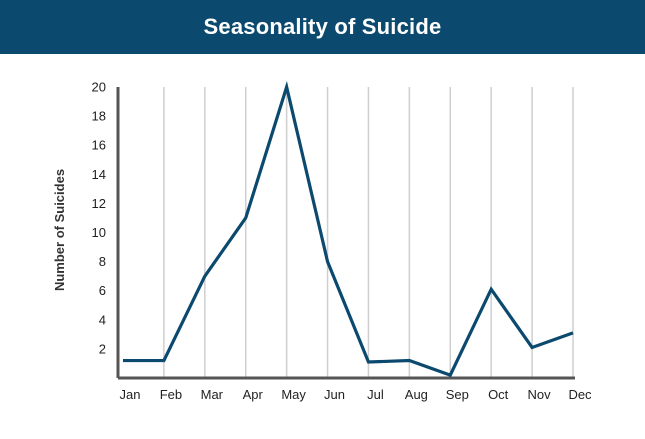 The height and width of the screenshot is (439, 645). Describe the element at coordinates (99, 145) in the screenshot. I see `y-tick-label: 16` at that location.